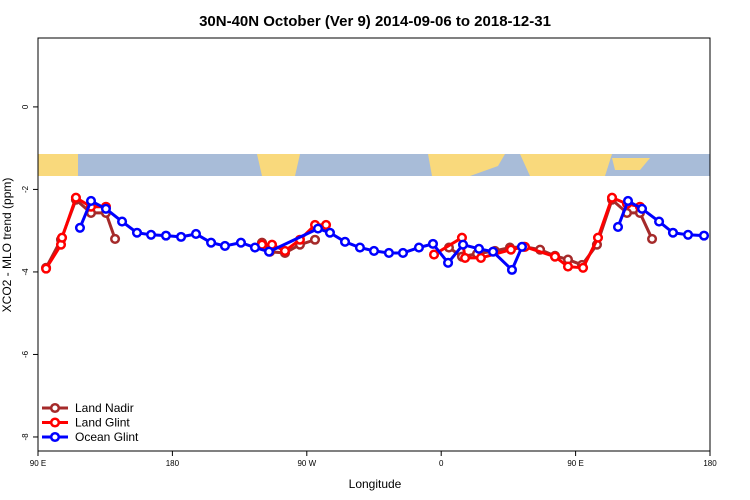 Image resolution: width=750 pixels, height=500 pixels. Describe the element at coordinates (102, 423) in the screenshot. I see `legend-label: Land Glint` at that location.